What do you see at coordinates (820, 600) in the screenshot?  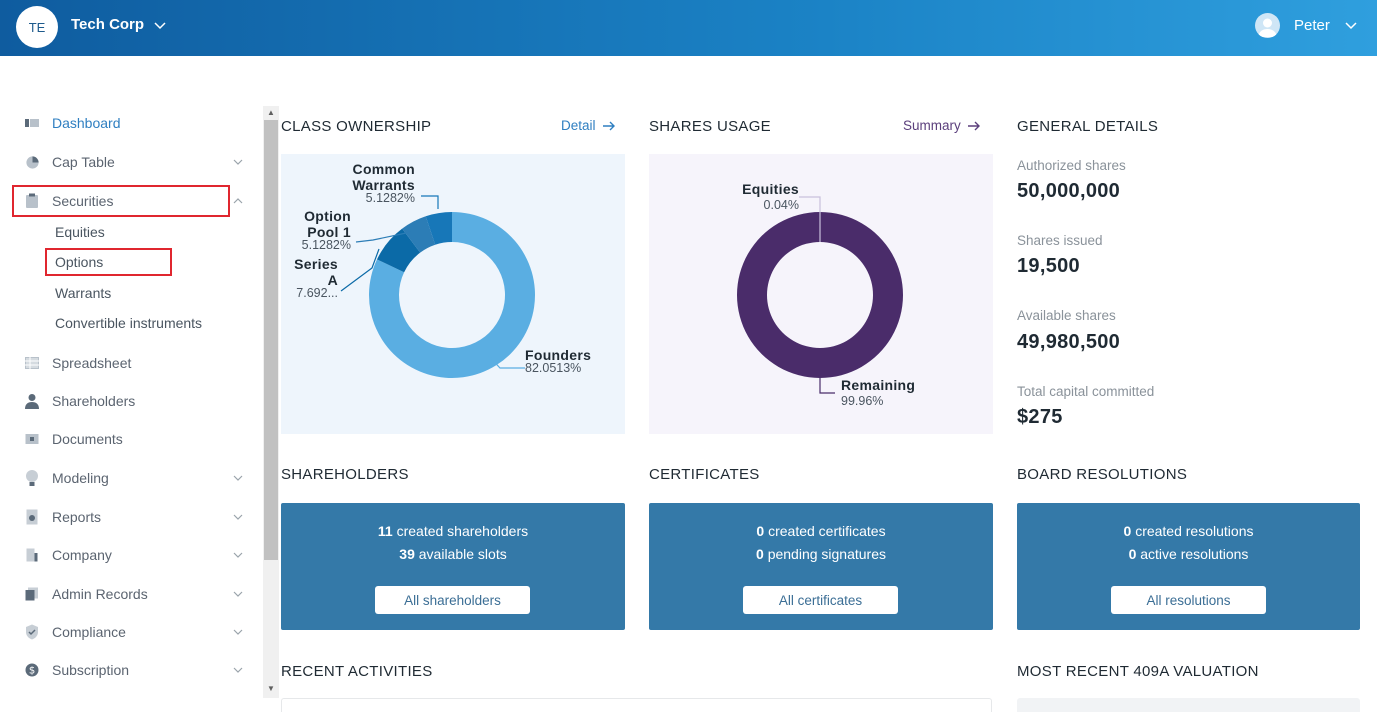 I see `all-certificates-button: All certificates` at bounding box center [820, 600].